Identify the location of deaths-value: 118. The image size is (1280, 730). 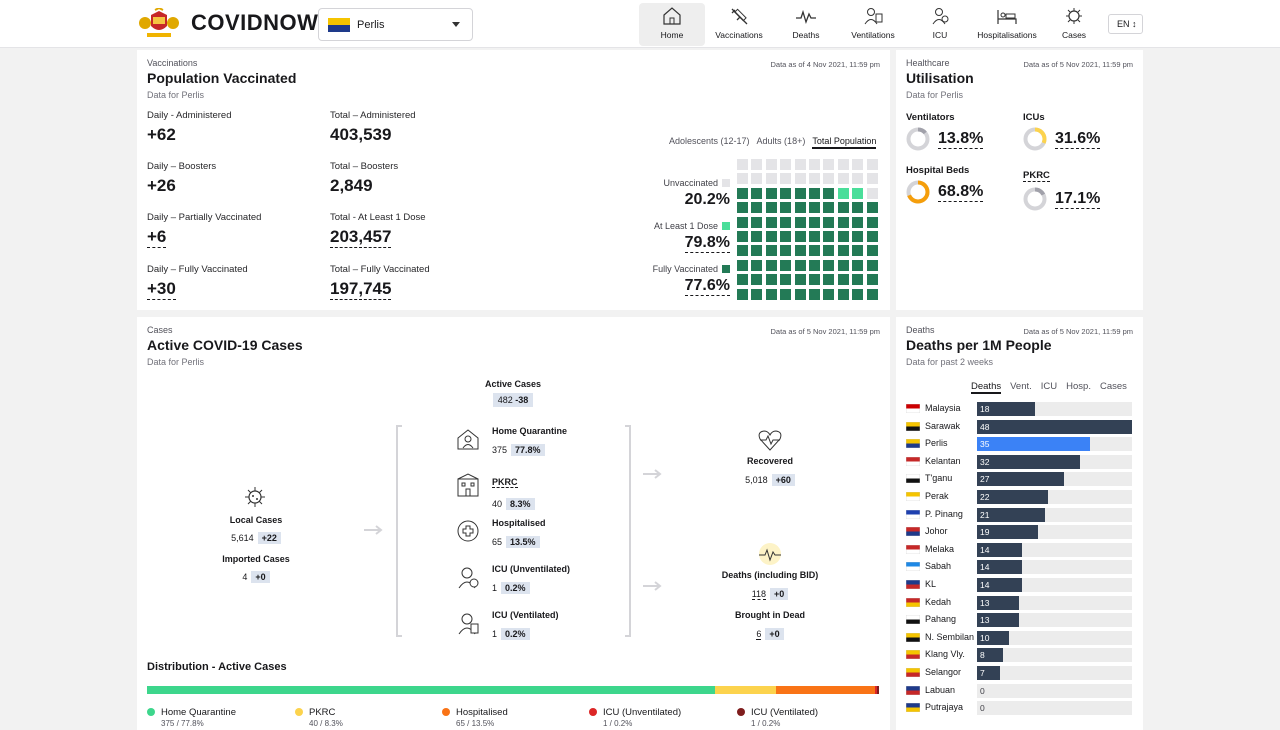
(759, 594).